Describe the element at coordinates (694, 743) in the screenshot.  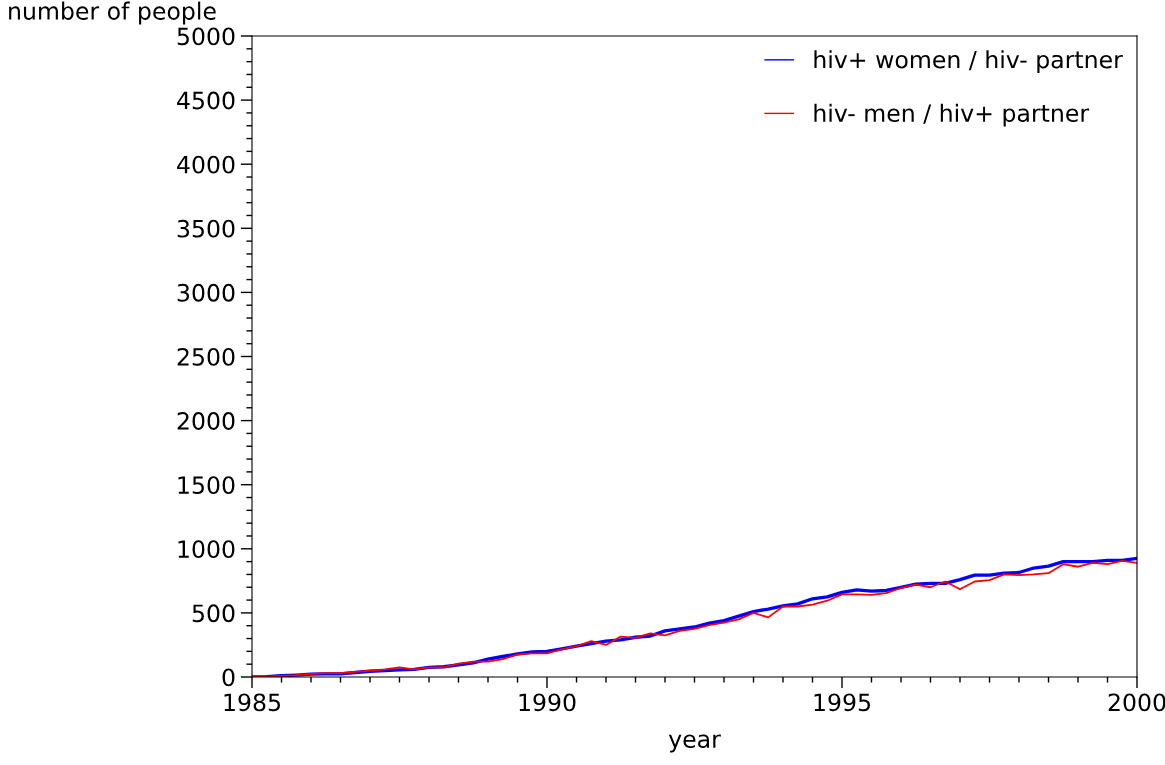
I see `x-axis-title: year` at that location.